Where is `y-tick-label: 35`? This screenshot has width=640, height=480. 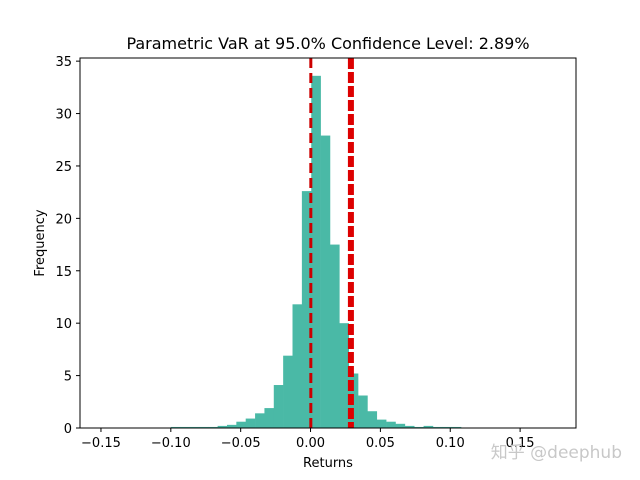
y-tick-label: 35 is located at coordinates (63, 62).